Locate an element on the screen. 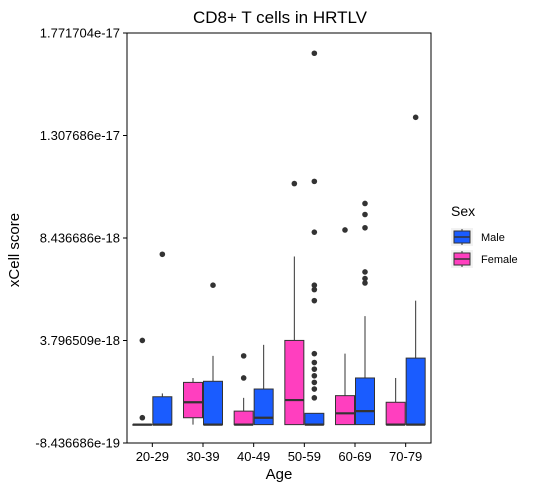 This screenshot has width=536, height=489. x-tick-label: 70-79 is located at coordinates (405, 456).